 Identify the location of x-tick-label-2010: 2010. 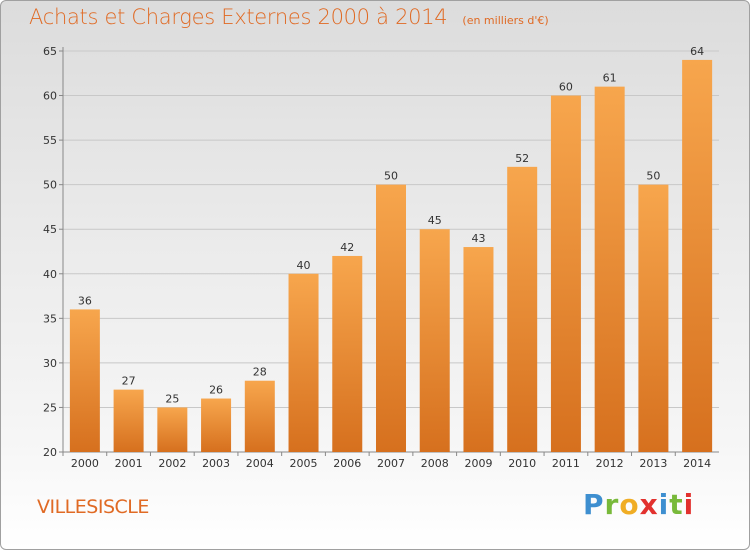
(522, 463).